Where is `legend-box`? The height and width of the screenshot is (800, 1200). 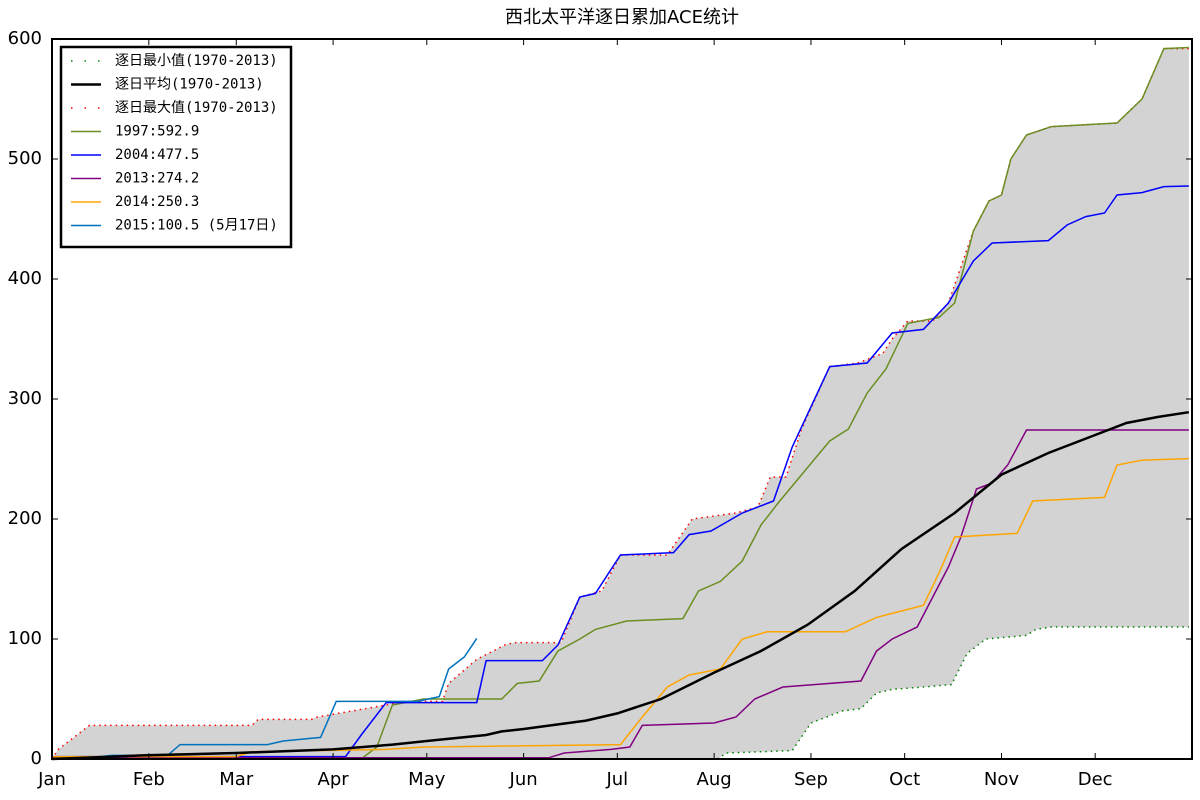 legend-box is located at coordinates (176, 147).